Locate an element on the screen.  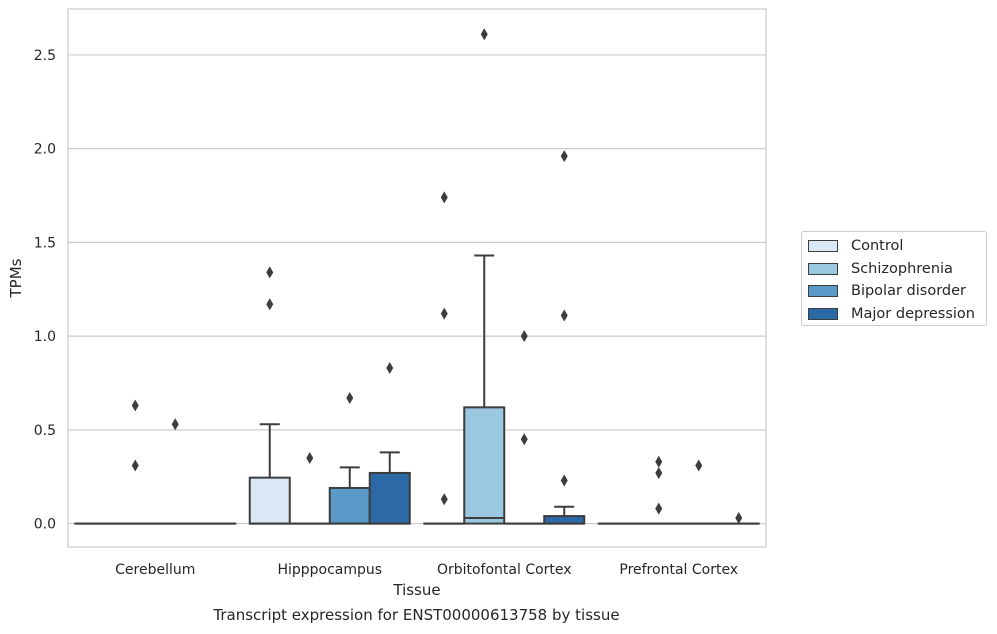
x-tick-label: Orbitofontal Cortex is located at coordinates (504, 570).